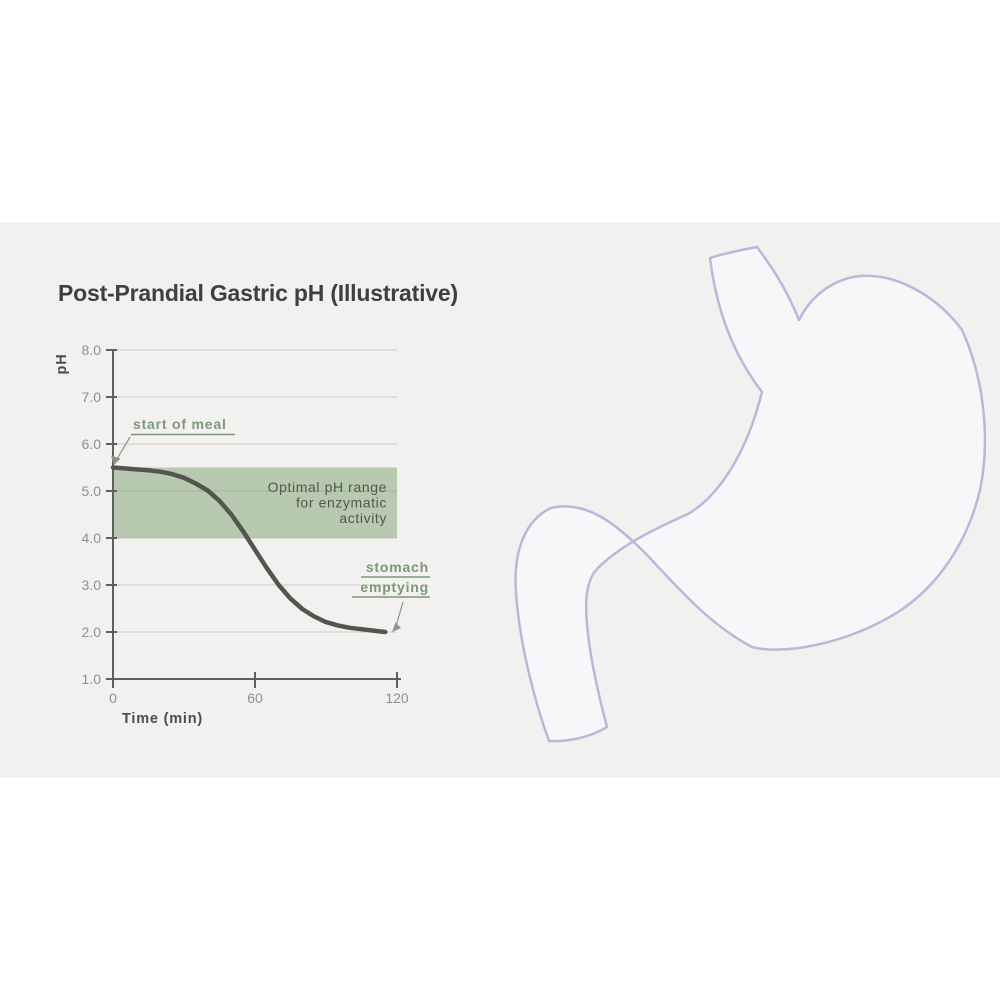 This screenshot has width=1000, height=1000. What do you see at coordinates (92, 679) in the screenshot?
I see `y-tick-label: 1.0` at bounding box center [92, 679].